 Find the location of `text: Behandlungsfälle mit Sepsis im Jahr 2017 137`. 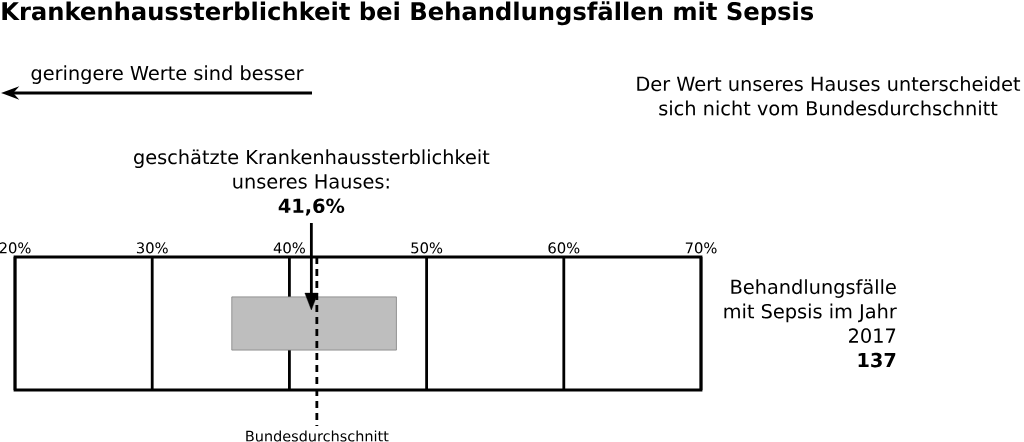

text: Behandlungsfälle mit Sepsis im Jahr 2017 137 is located at coordinates (810, 323).